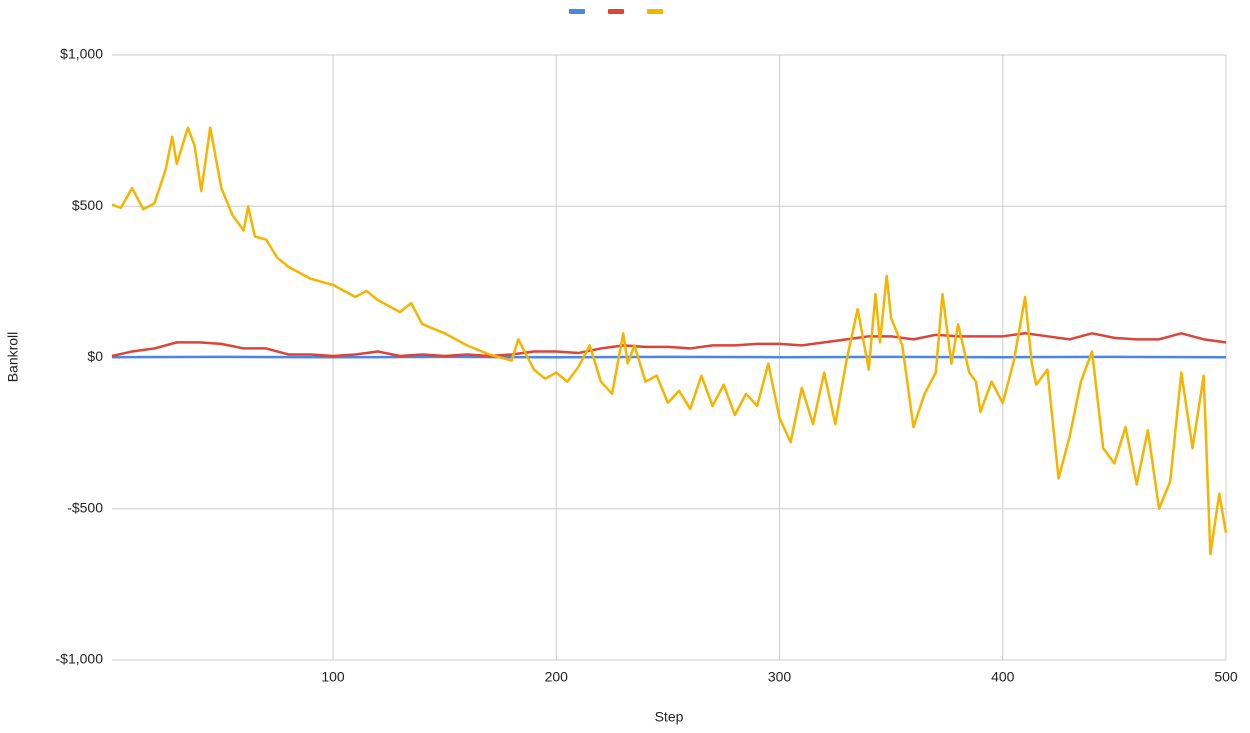  I want to click on series-line, so click(669, 345).